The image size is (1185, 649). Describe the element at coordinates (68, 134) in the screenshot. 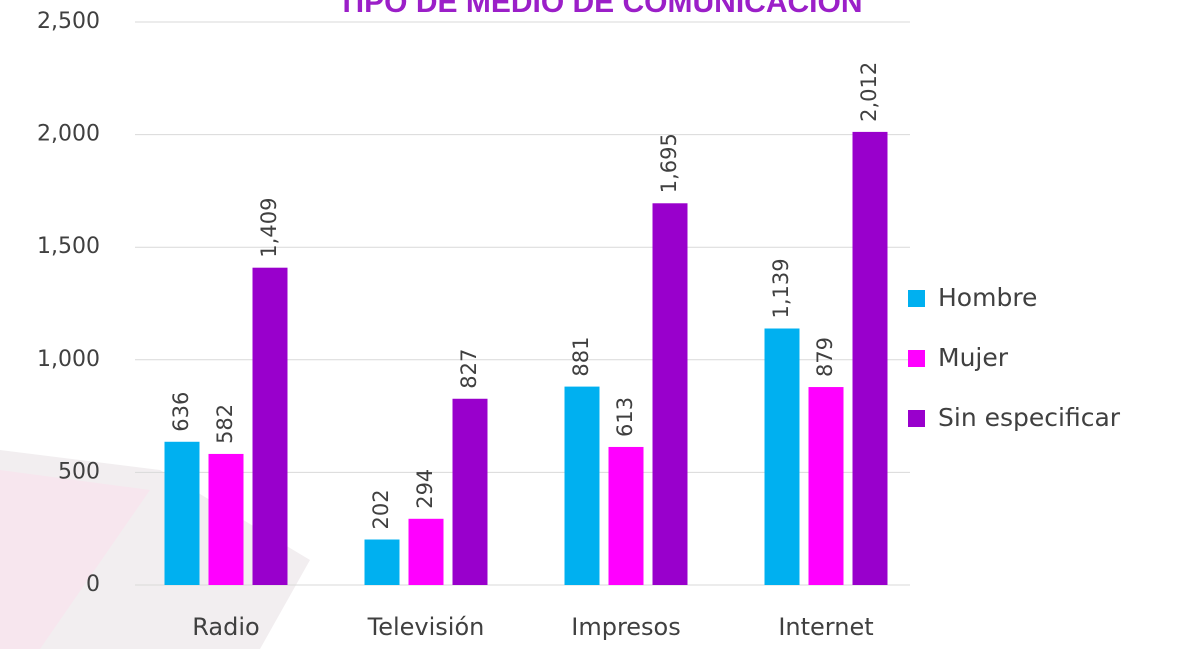

I see `y-tick-label: 2,000` at that location.